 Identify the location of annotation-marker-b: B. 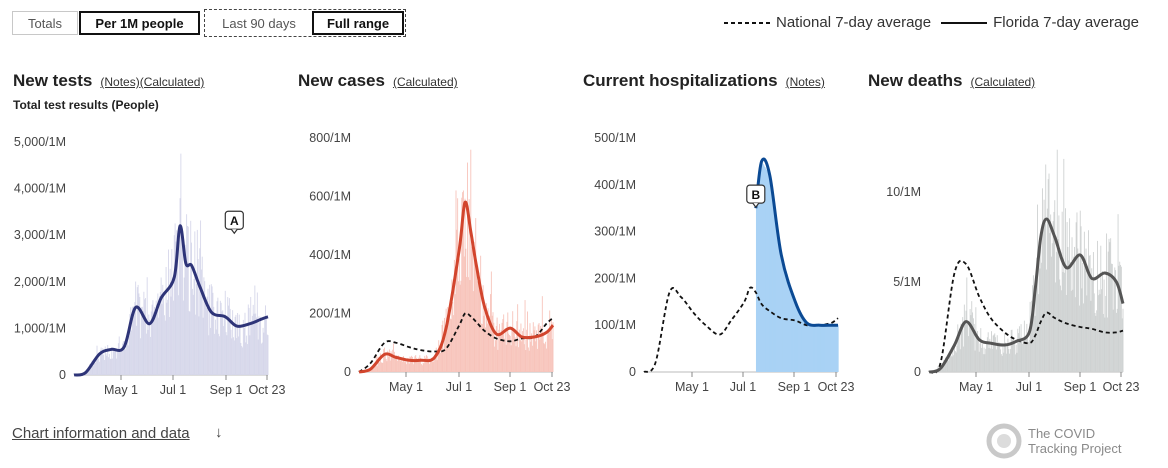
(756, 196).